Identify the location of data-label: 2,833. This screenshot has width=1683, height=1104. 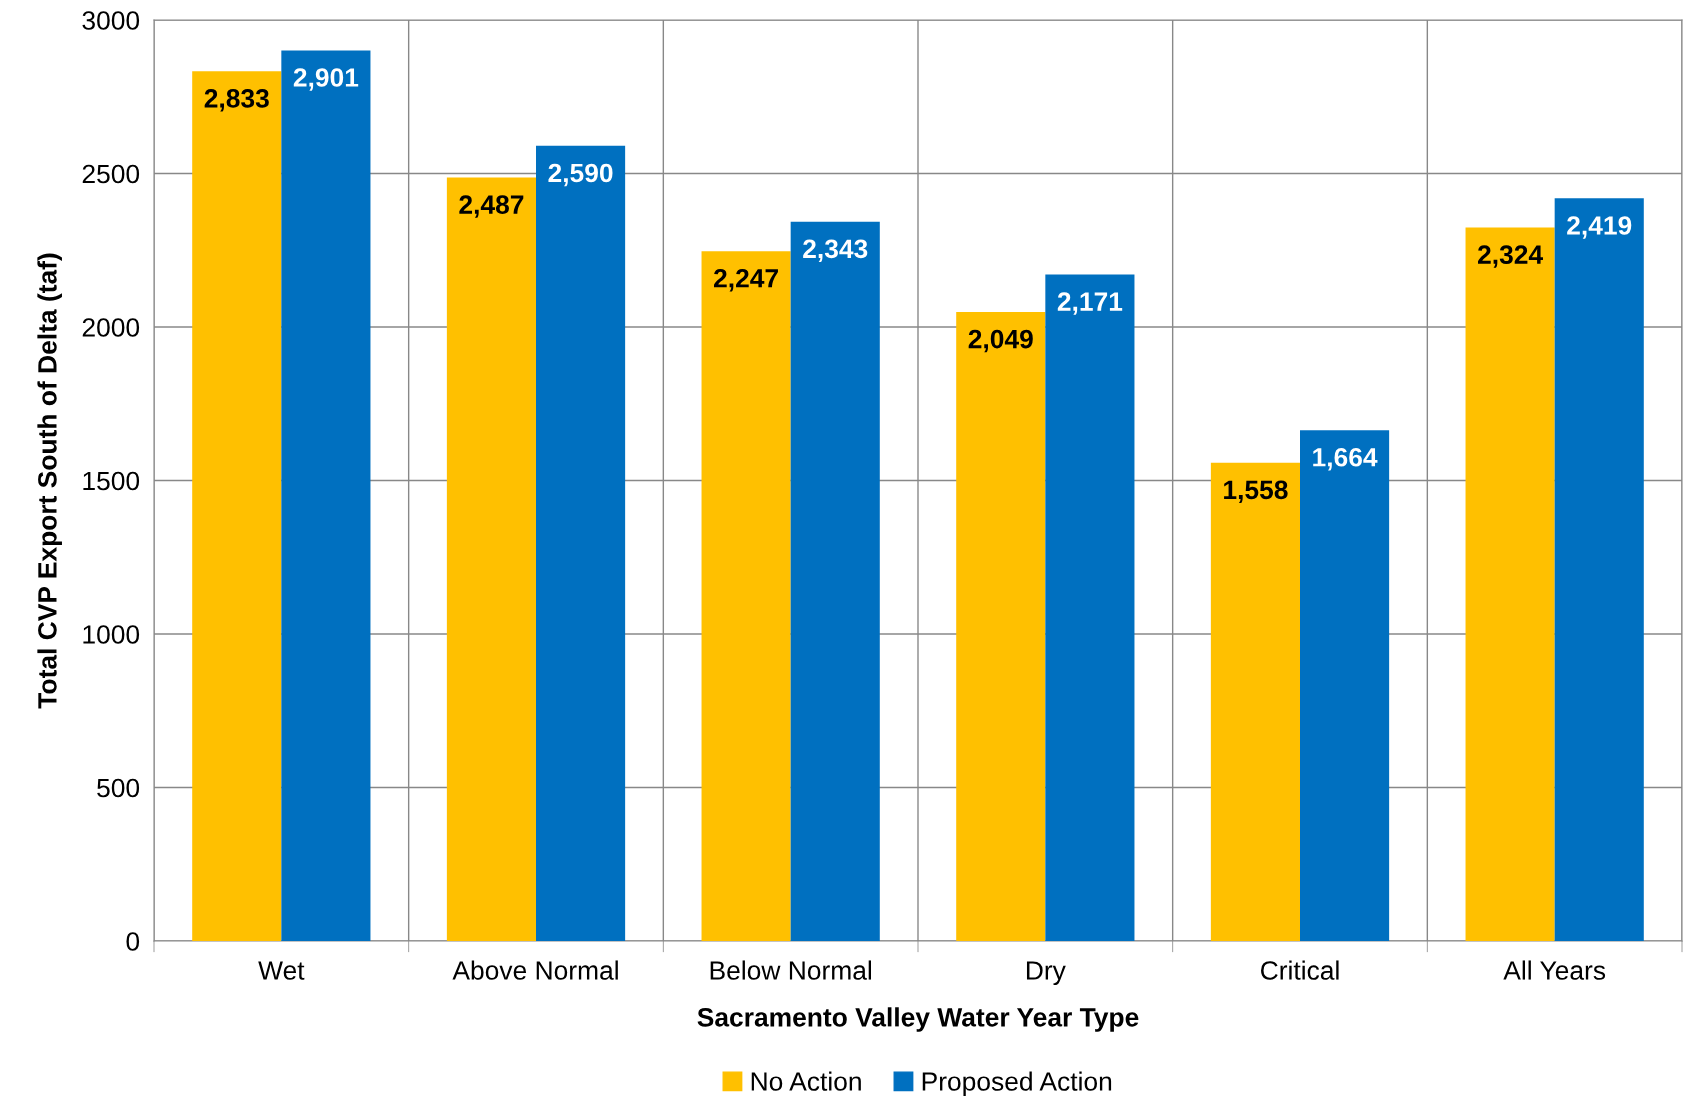
(236, 100).